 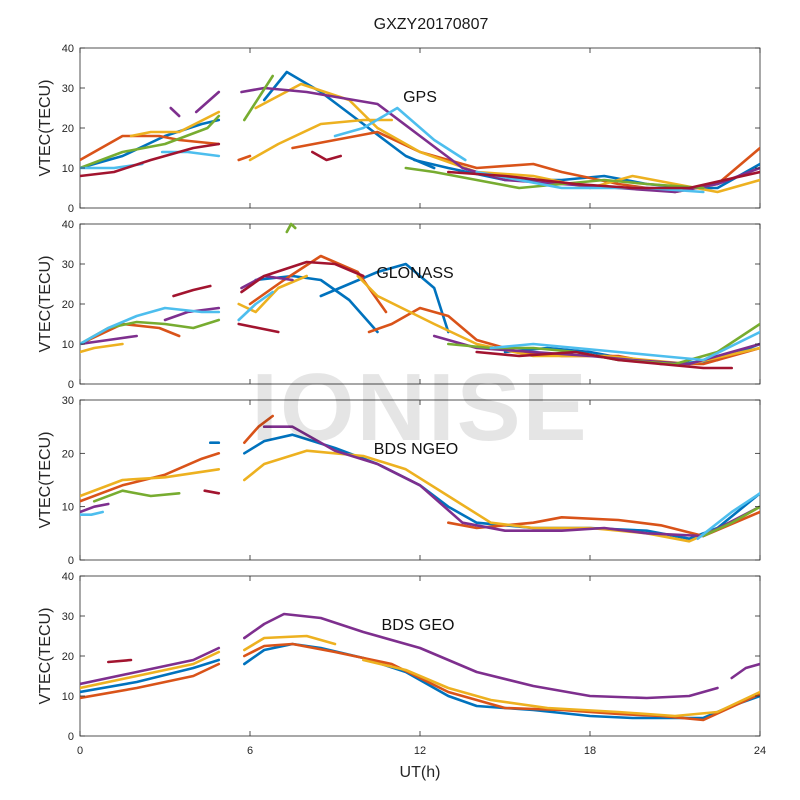 What do you see at coordinates (431, 24) in the screenshot?
I see `figure-title: GXZY20170807` at bounding box center [431, 24].